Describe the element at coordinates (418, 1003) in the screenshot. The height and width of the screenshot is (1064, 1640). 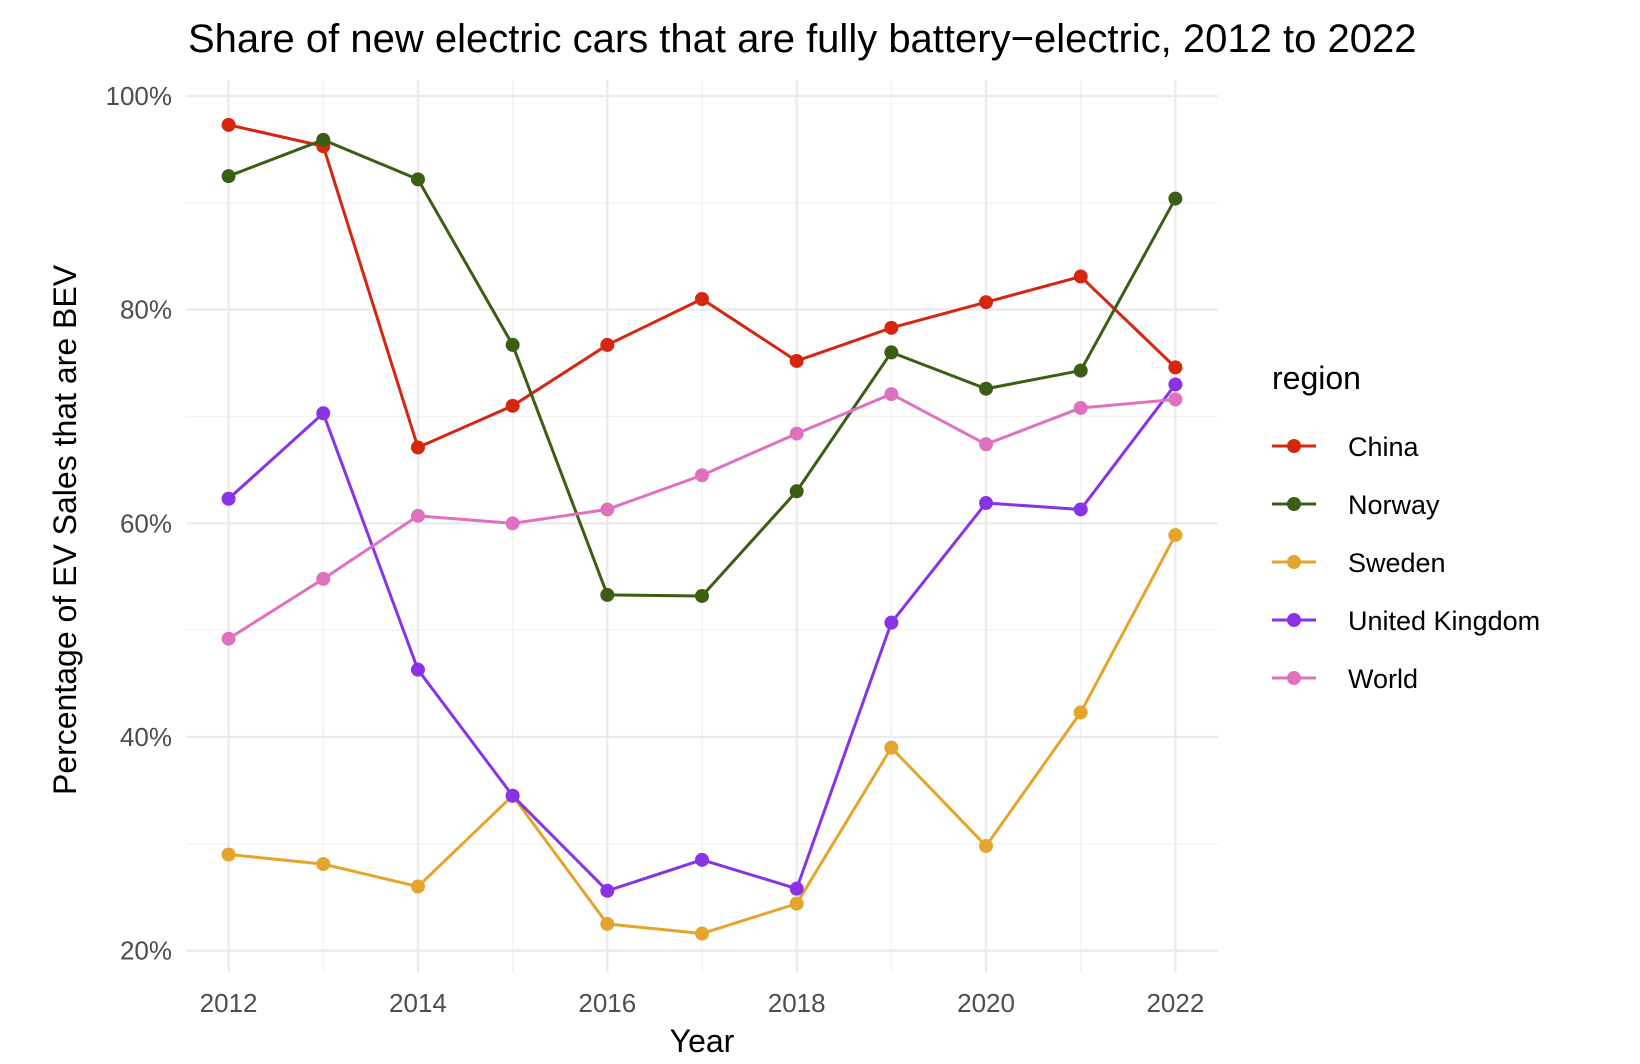
I see `x-tick-label: 2014` at that location.